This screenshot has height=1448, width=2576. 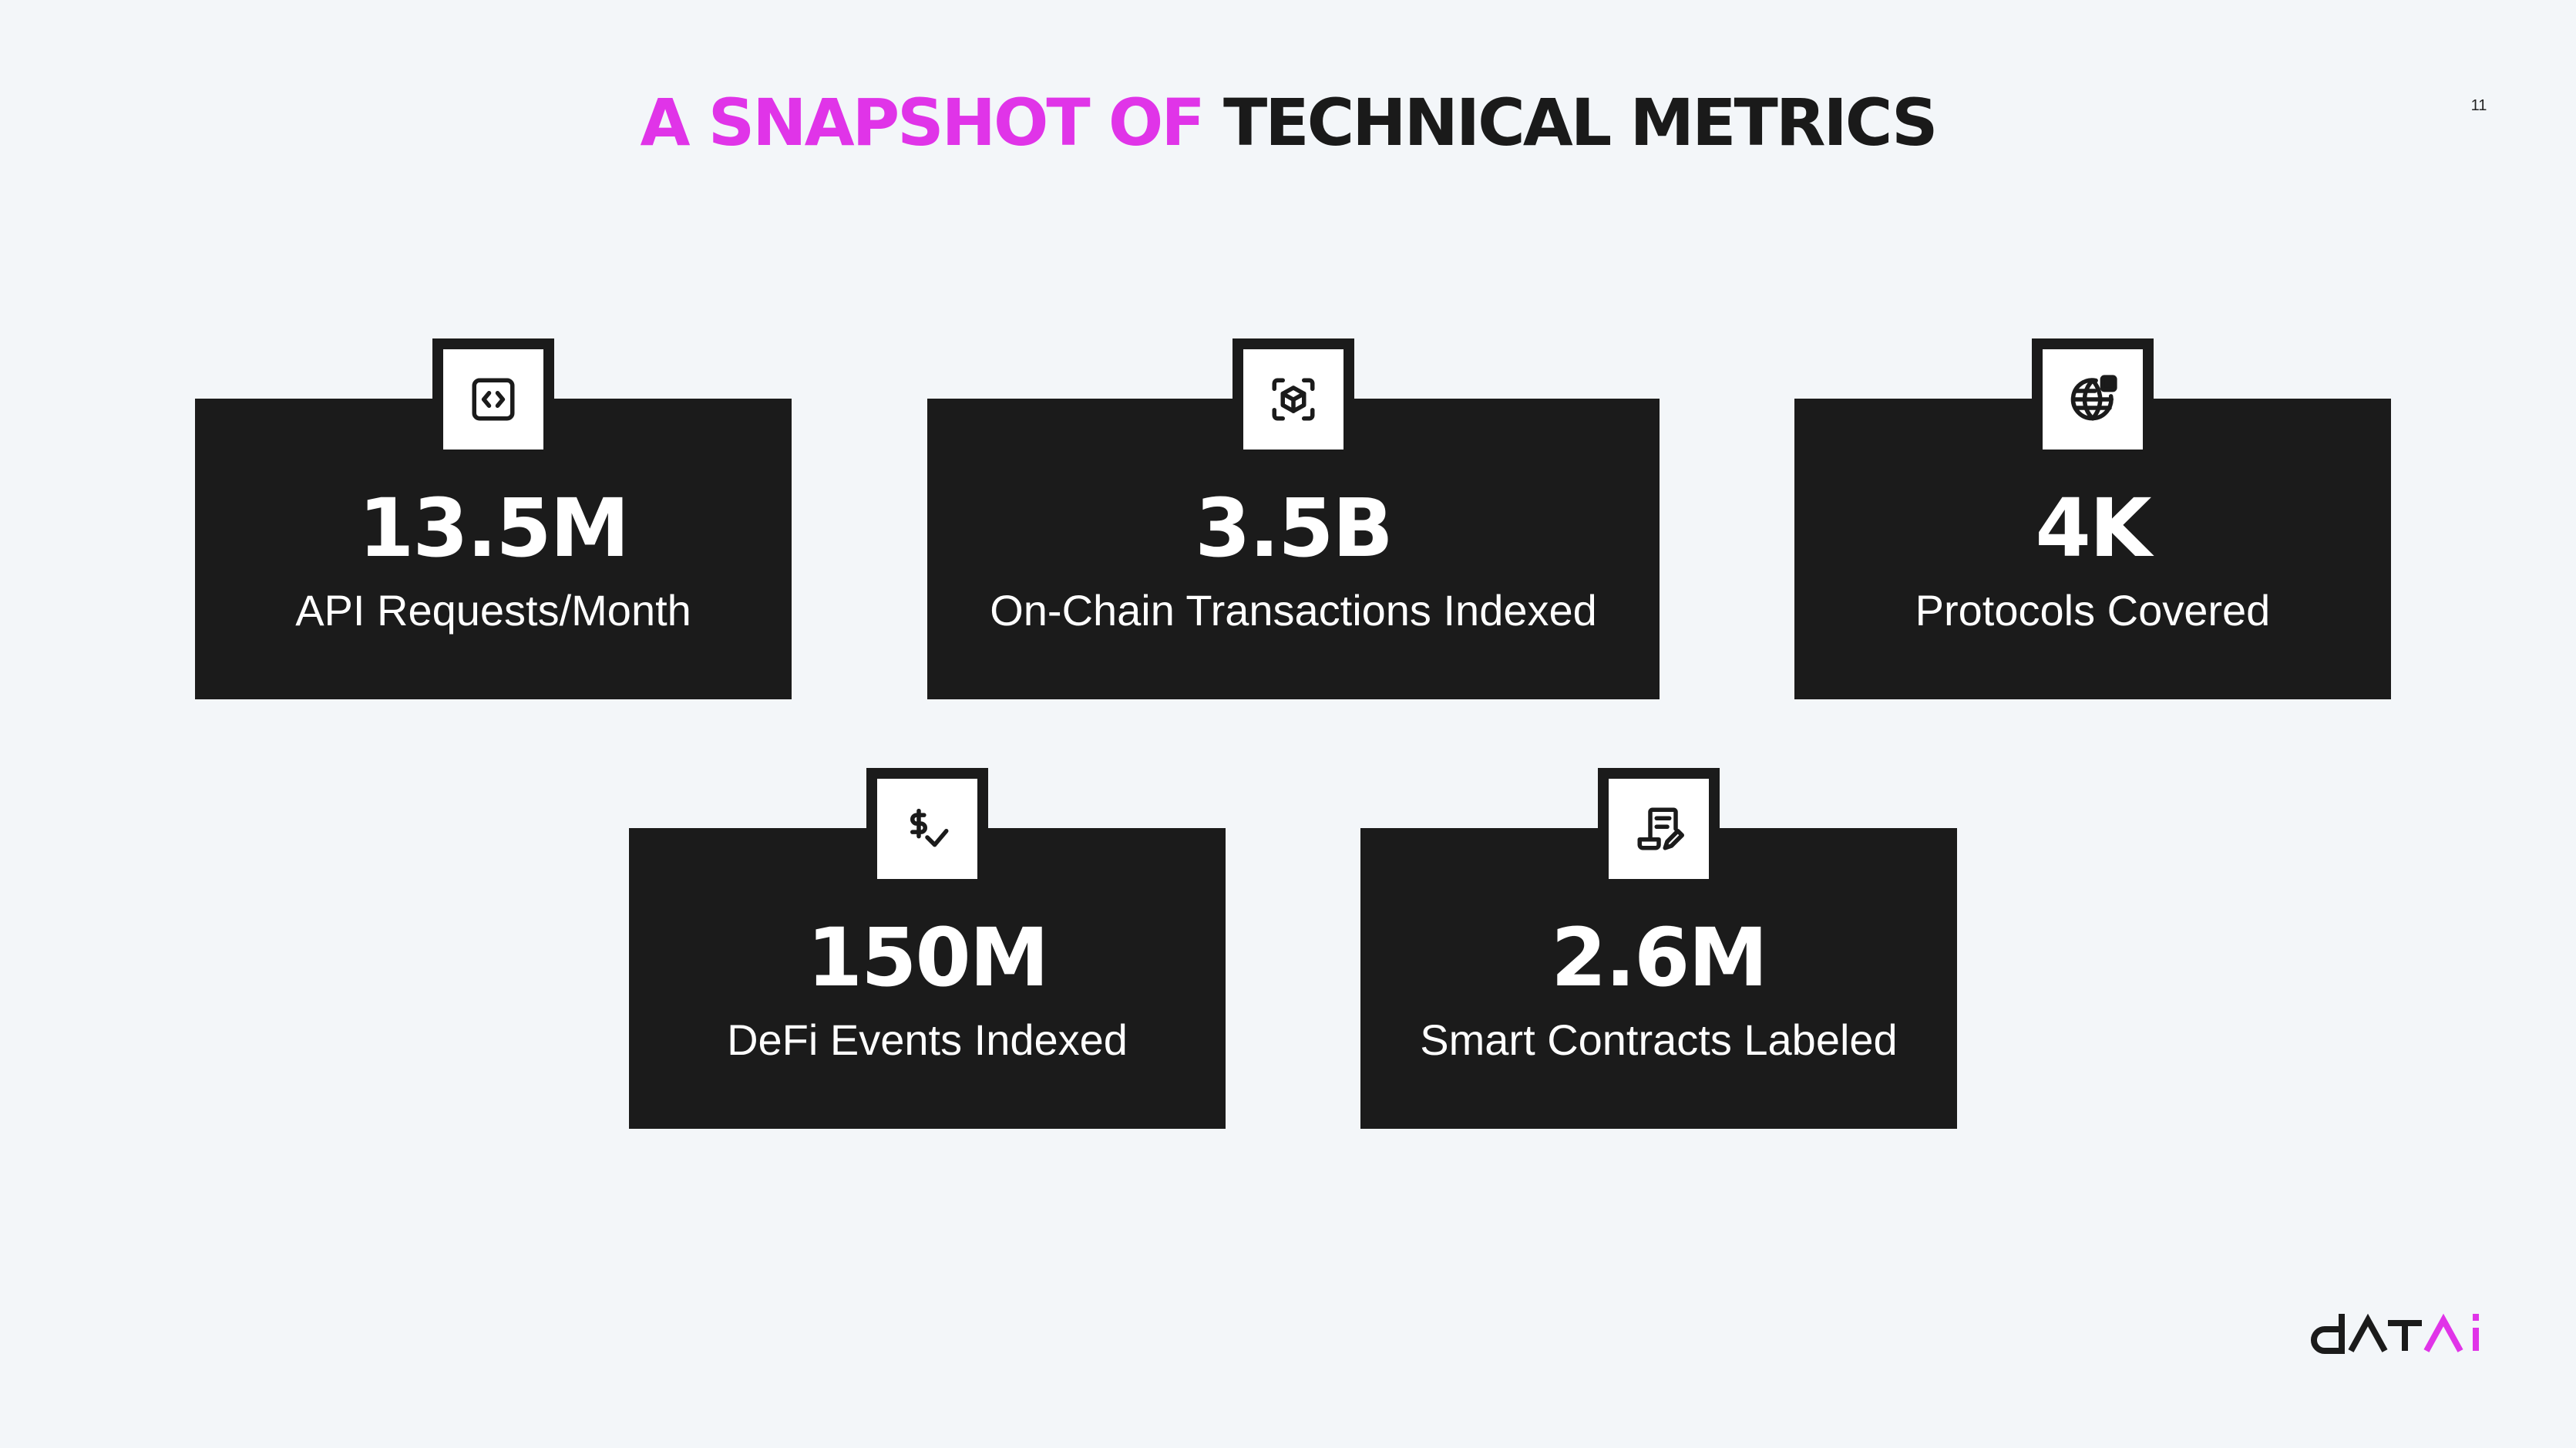 What do you see at coordinates (1659, 958) in the screenshot?
I see `metric-value: 2.6M` at bounding box center [1659, 958].